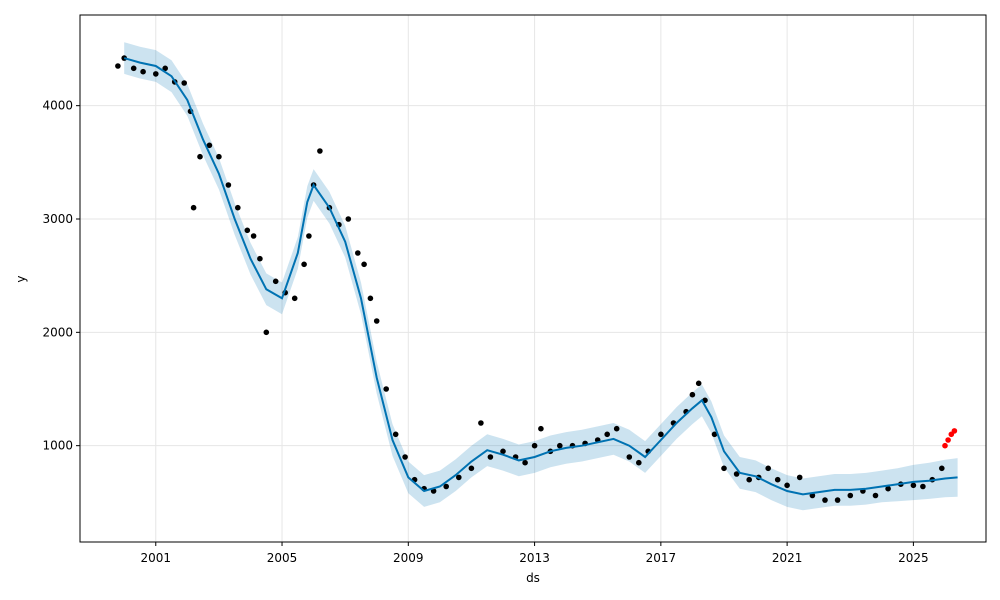 The image size is (1000, 600). Describe the element at coordinates (21, 278) in the screenshot. I see `y-axis-label: y` at that location.